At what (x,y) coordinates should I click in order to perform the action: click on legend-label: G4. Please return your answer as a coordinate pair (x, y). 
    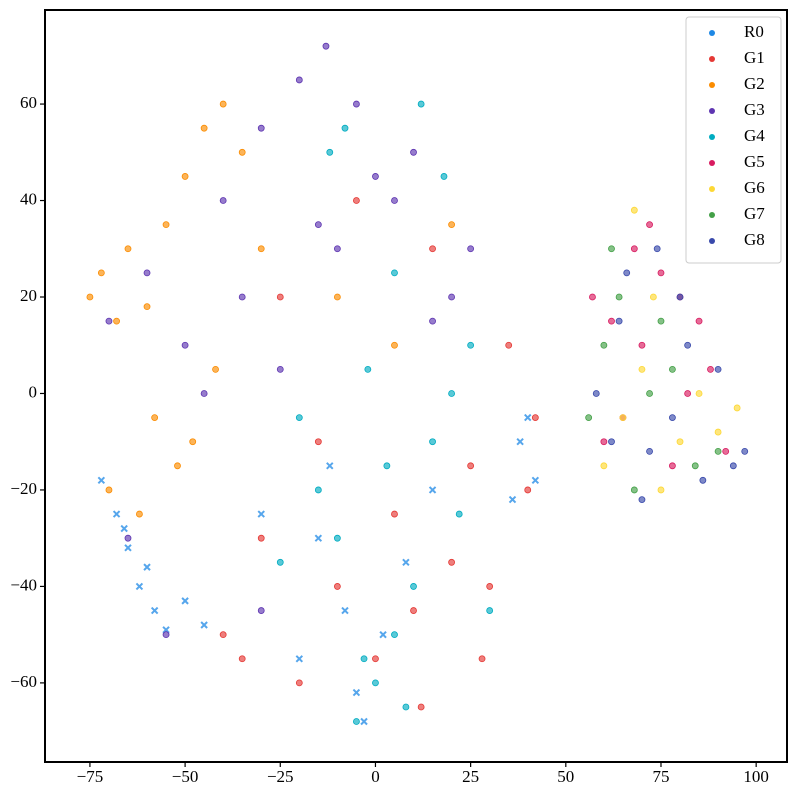
    Looking at the image, I should click on (754, 135).